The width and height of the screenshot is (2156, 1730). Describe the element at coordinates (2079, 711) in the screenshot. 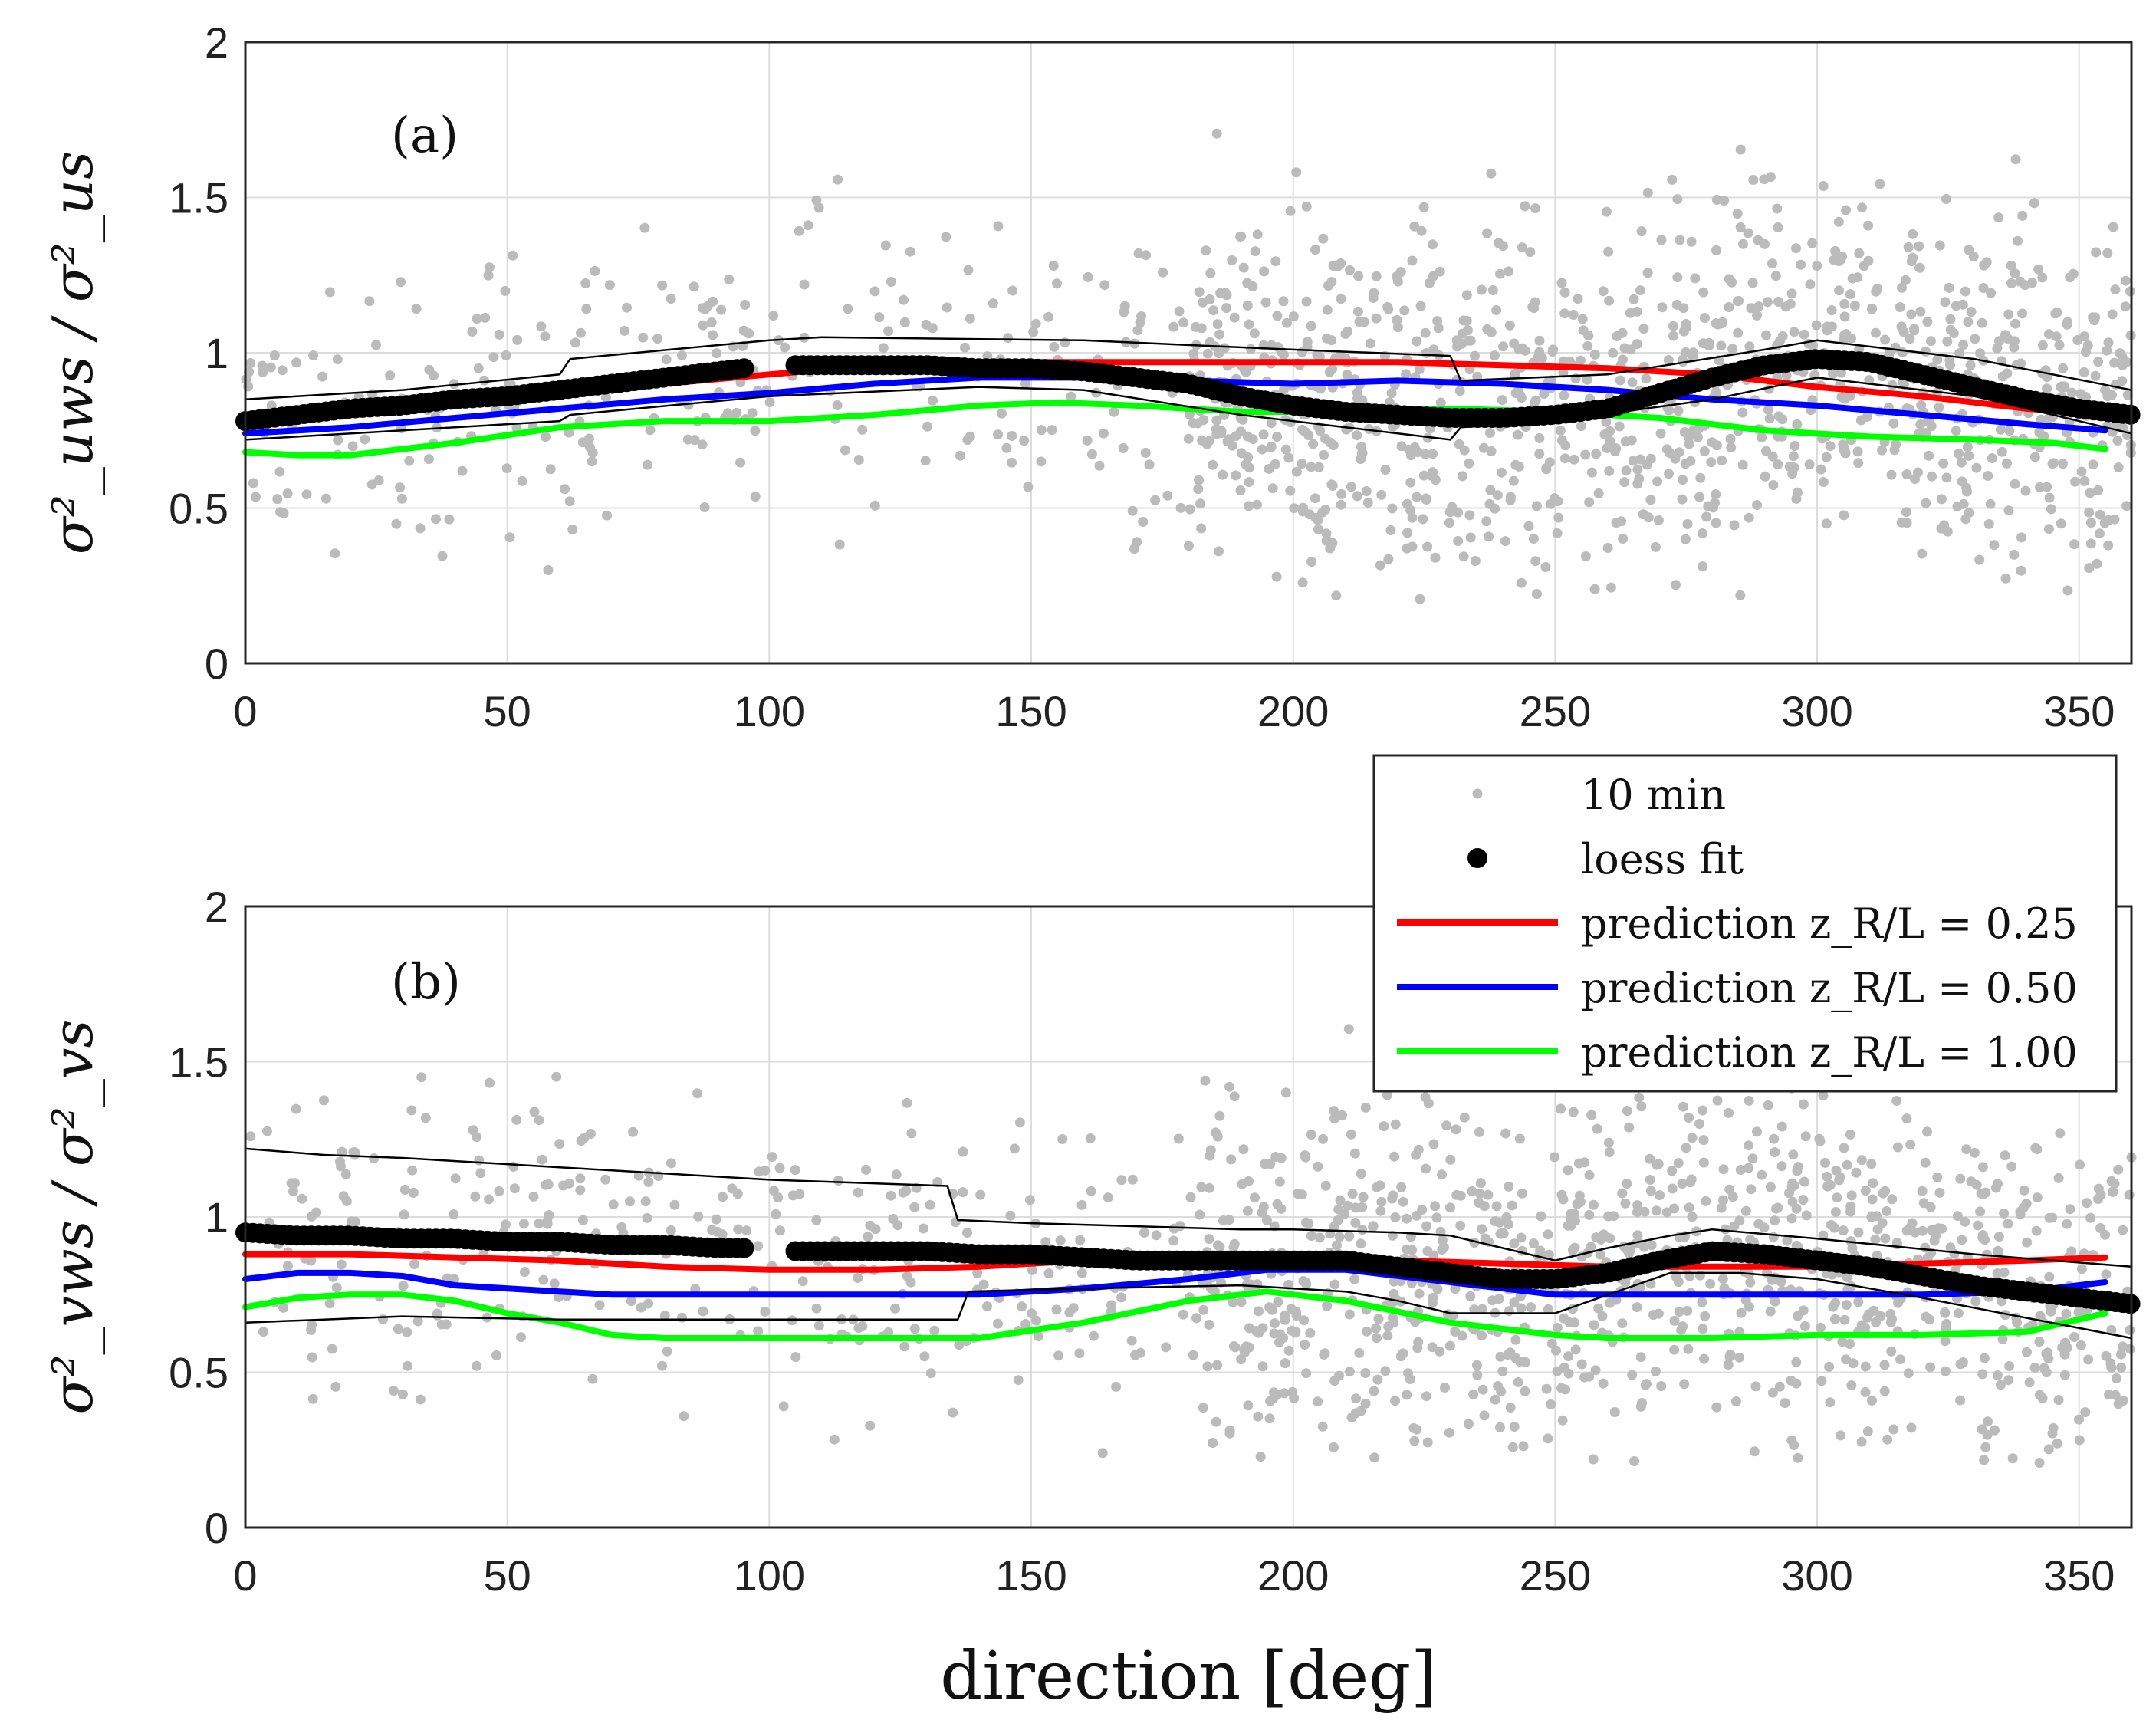

I see `x-tick-label: 350` at that location.